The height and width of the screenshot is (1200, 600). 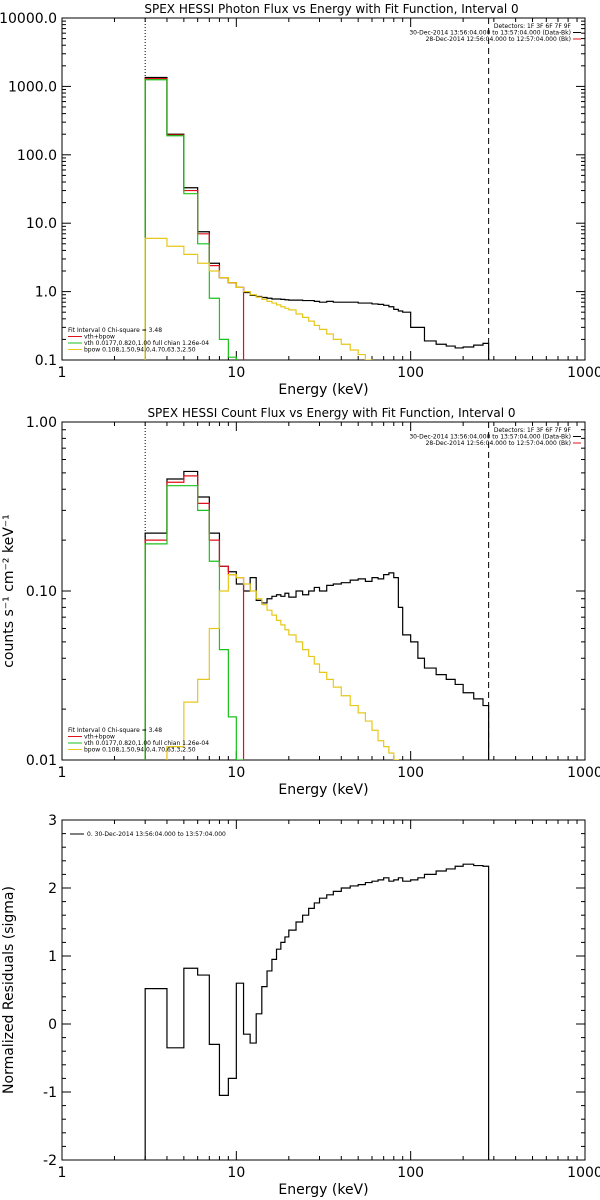 I want to click on y-tick-label: 1.0, so click(x=46, y=293).